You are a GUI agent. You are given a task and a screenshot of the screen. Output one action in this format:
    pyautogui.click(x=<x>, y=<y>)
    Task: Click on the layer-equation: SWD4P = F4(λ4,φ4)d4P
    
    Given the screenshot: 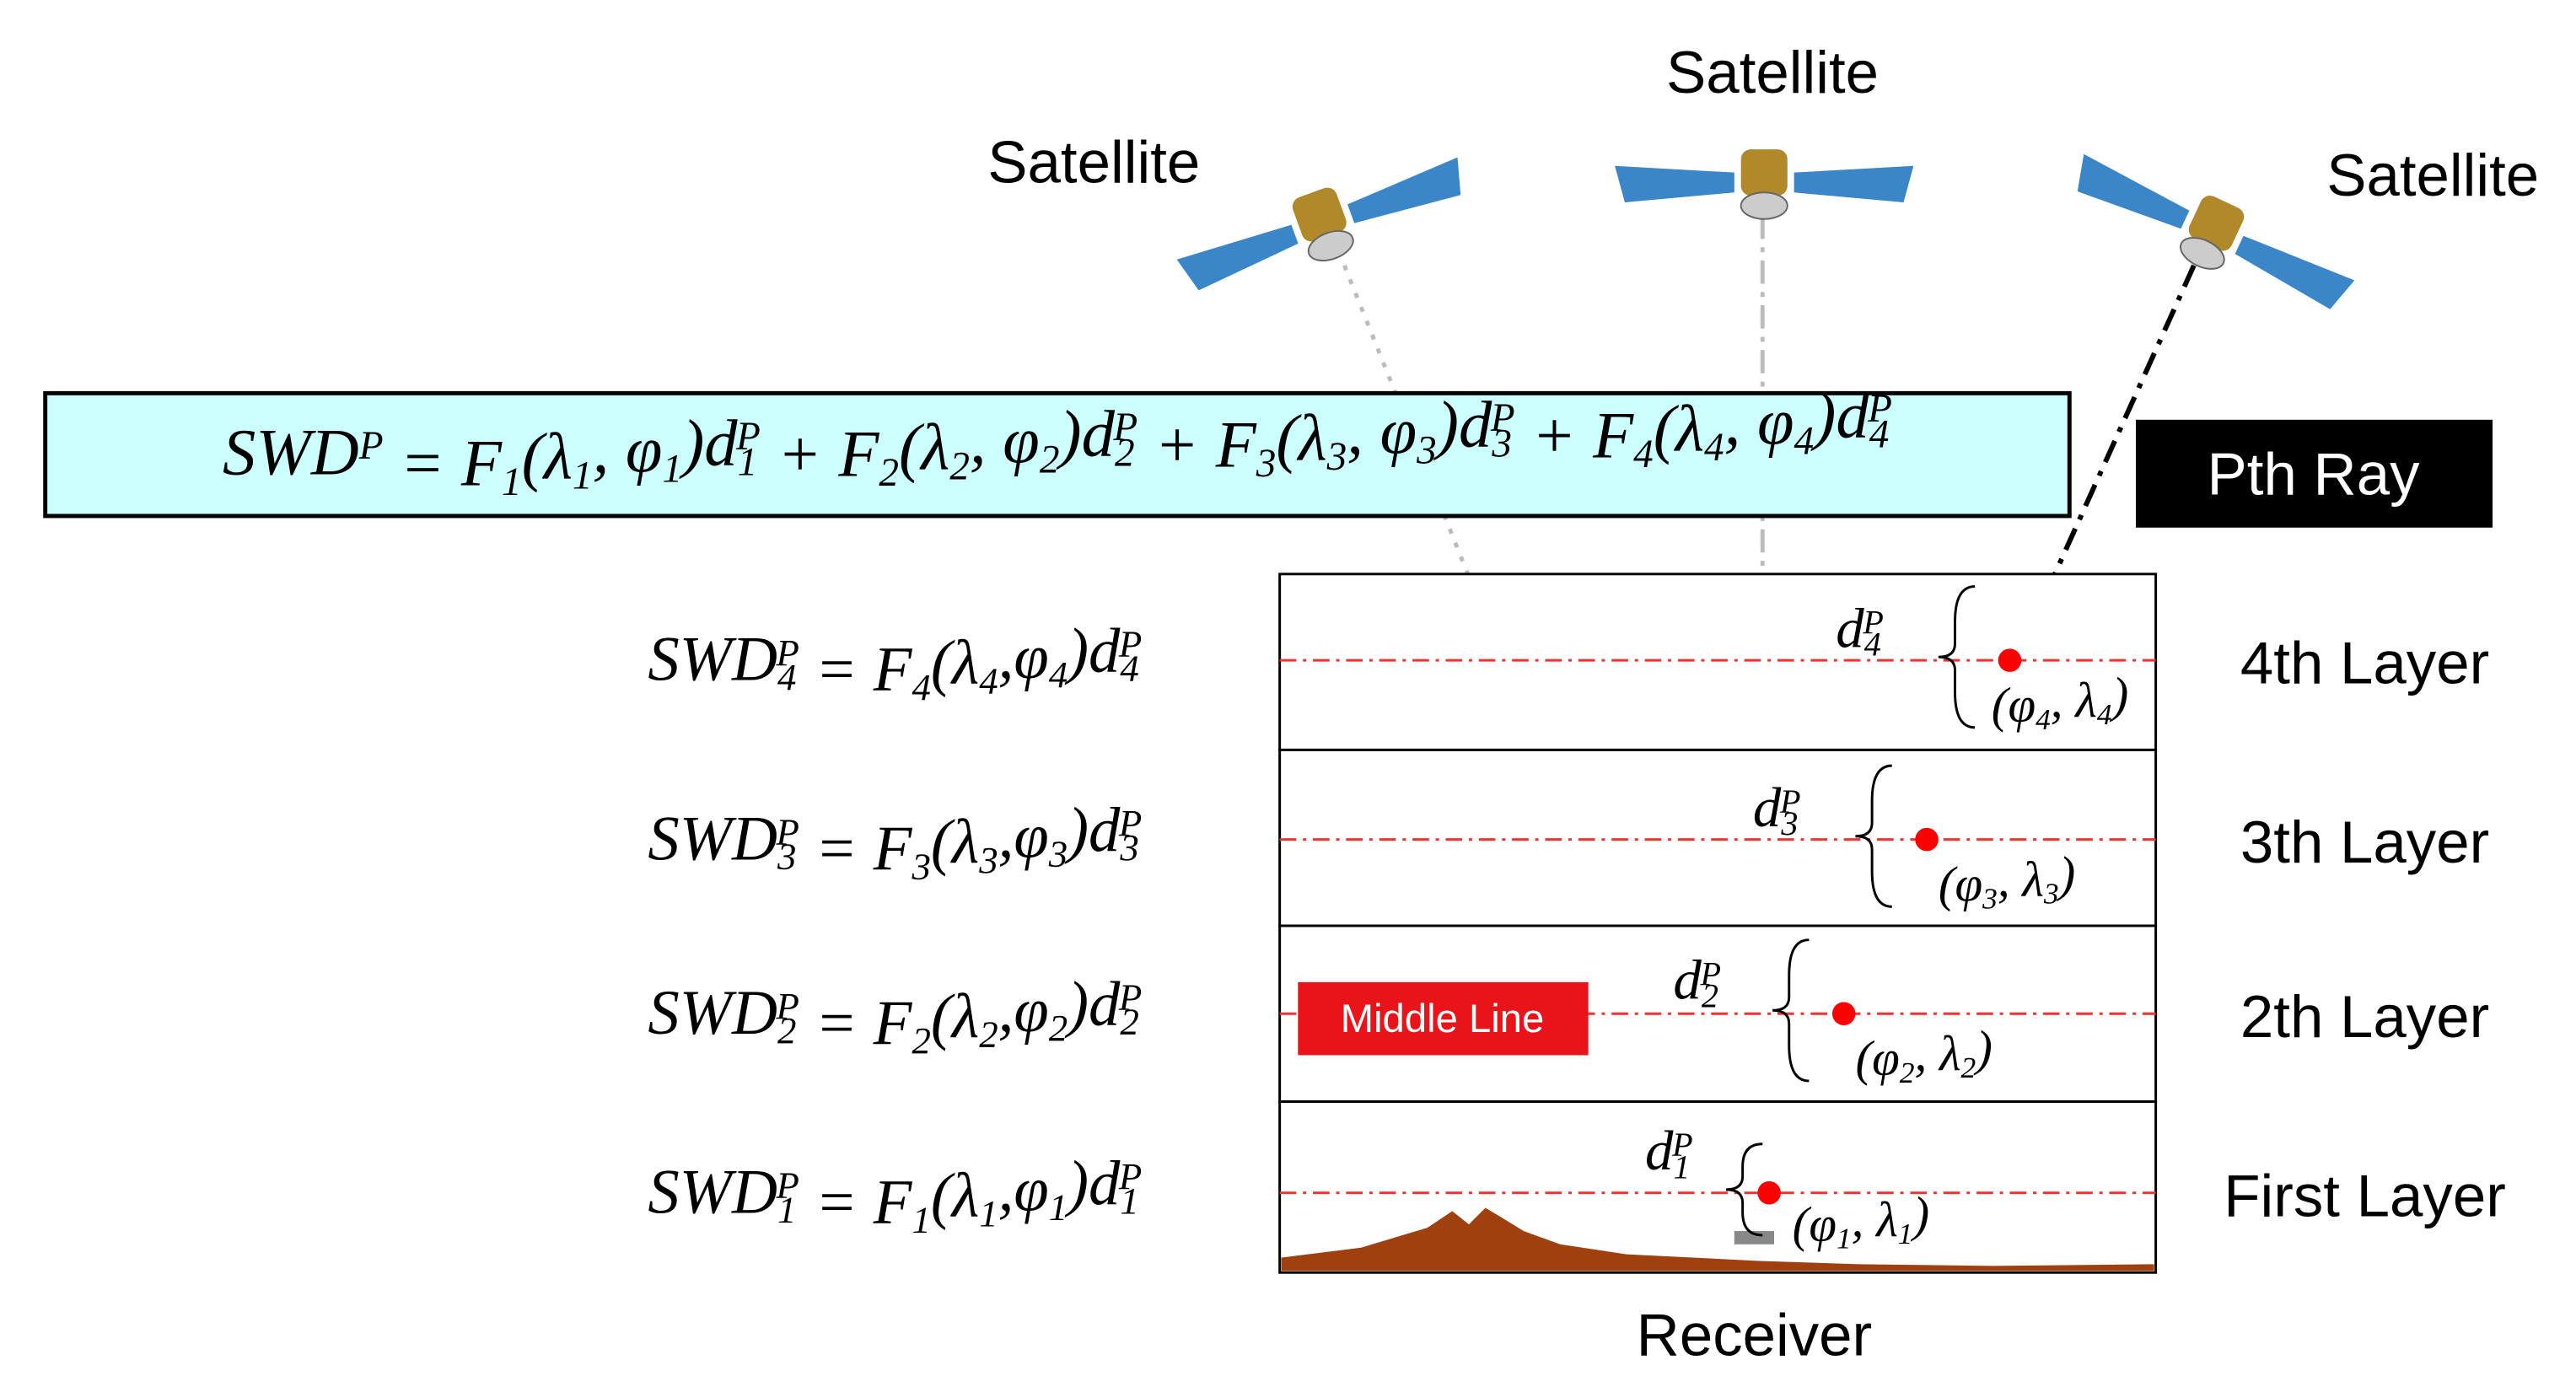 What is the action you would take?
    pyautogui.click(x=895, y=662)
    